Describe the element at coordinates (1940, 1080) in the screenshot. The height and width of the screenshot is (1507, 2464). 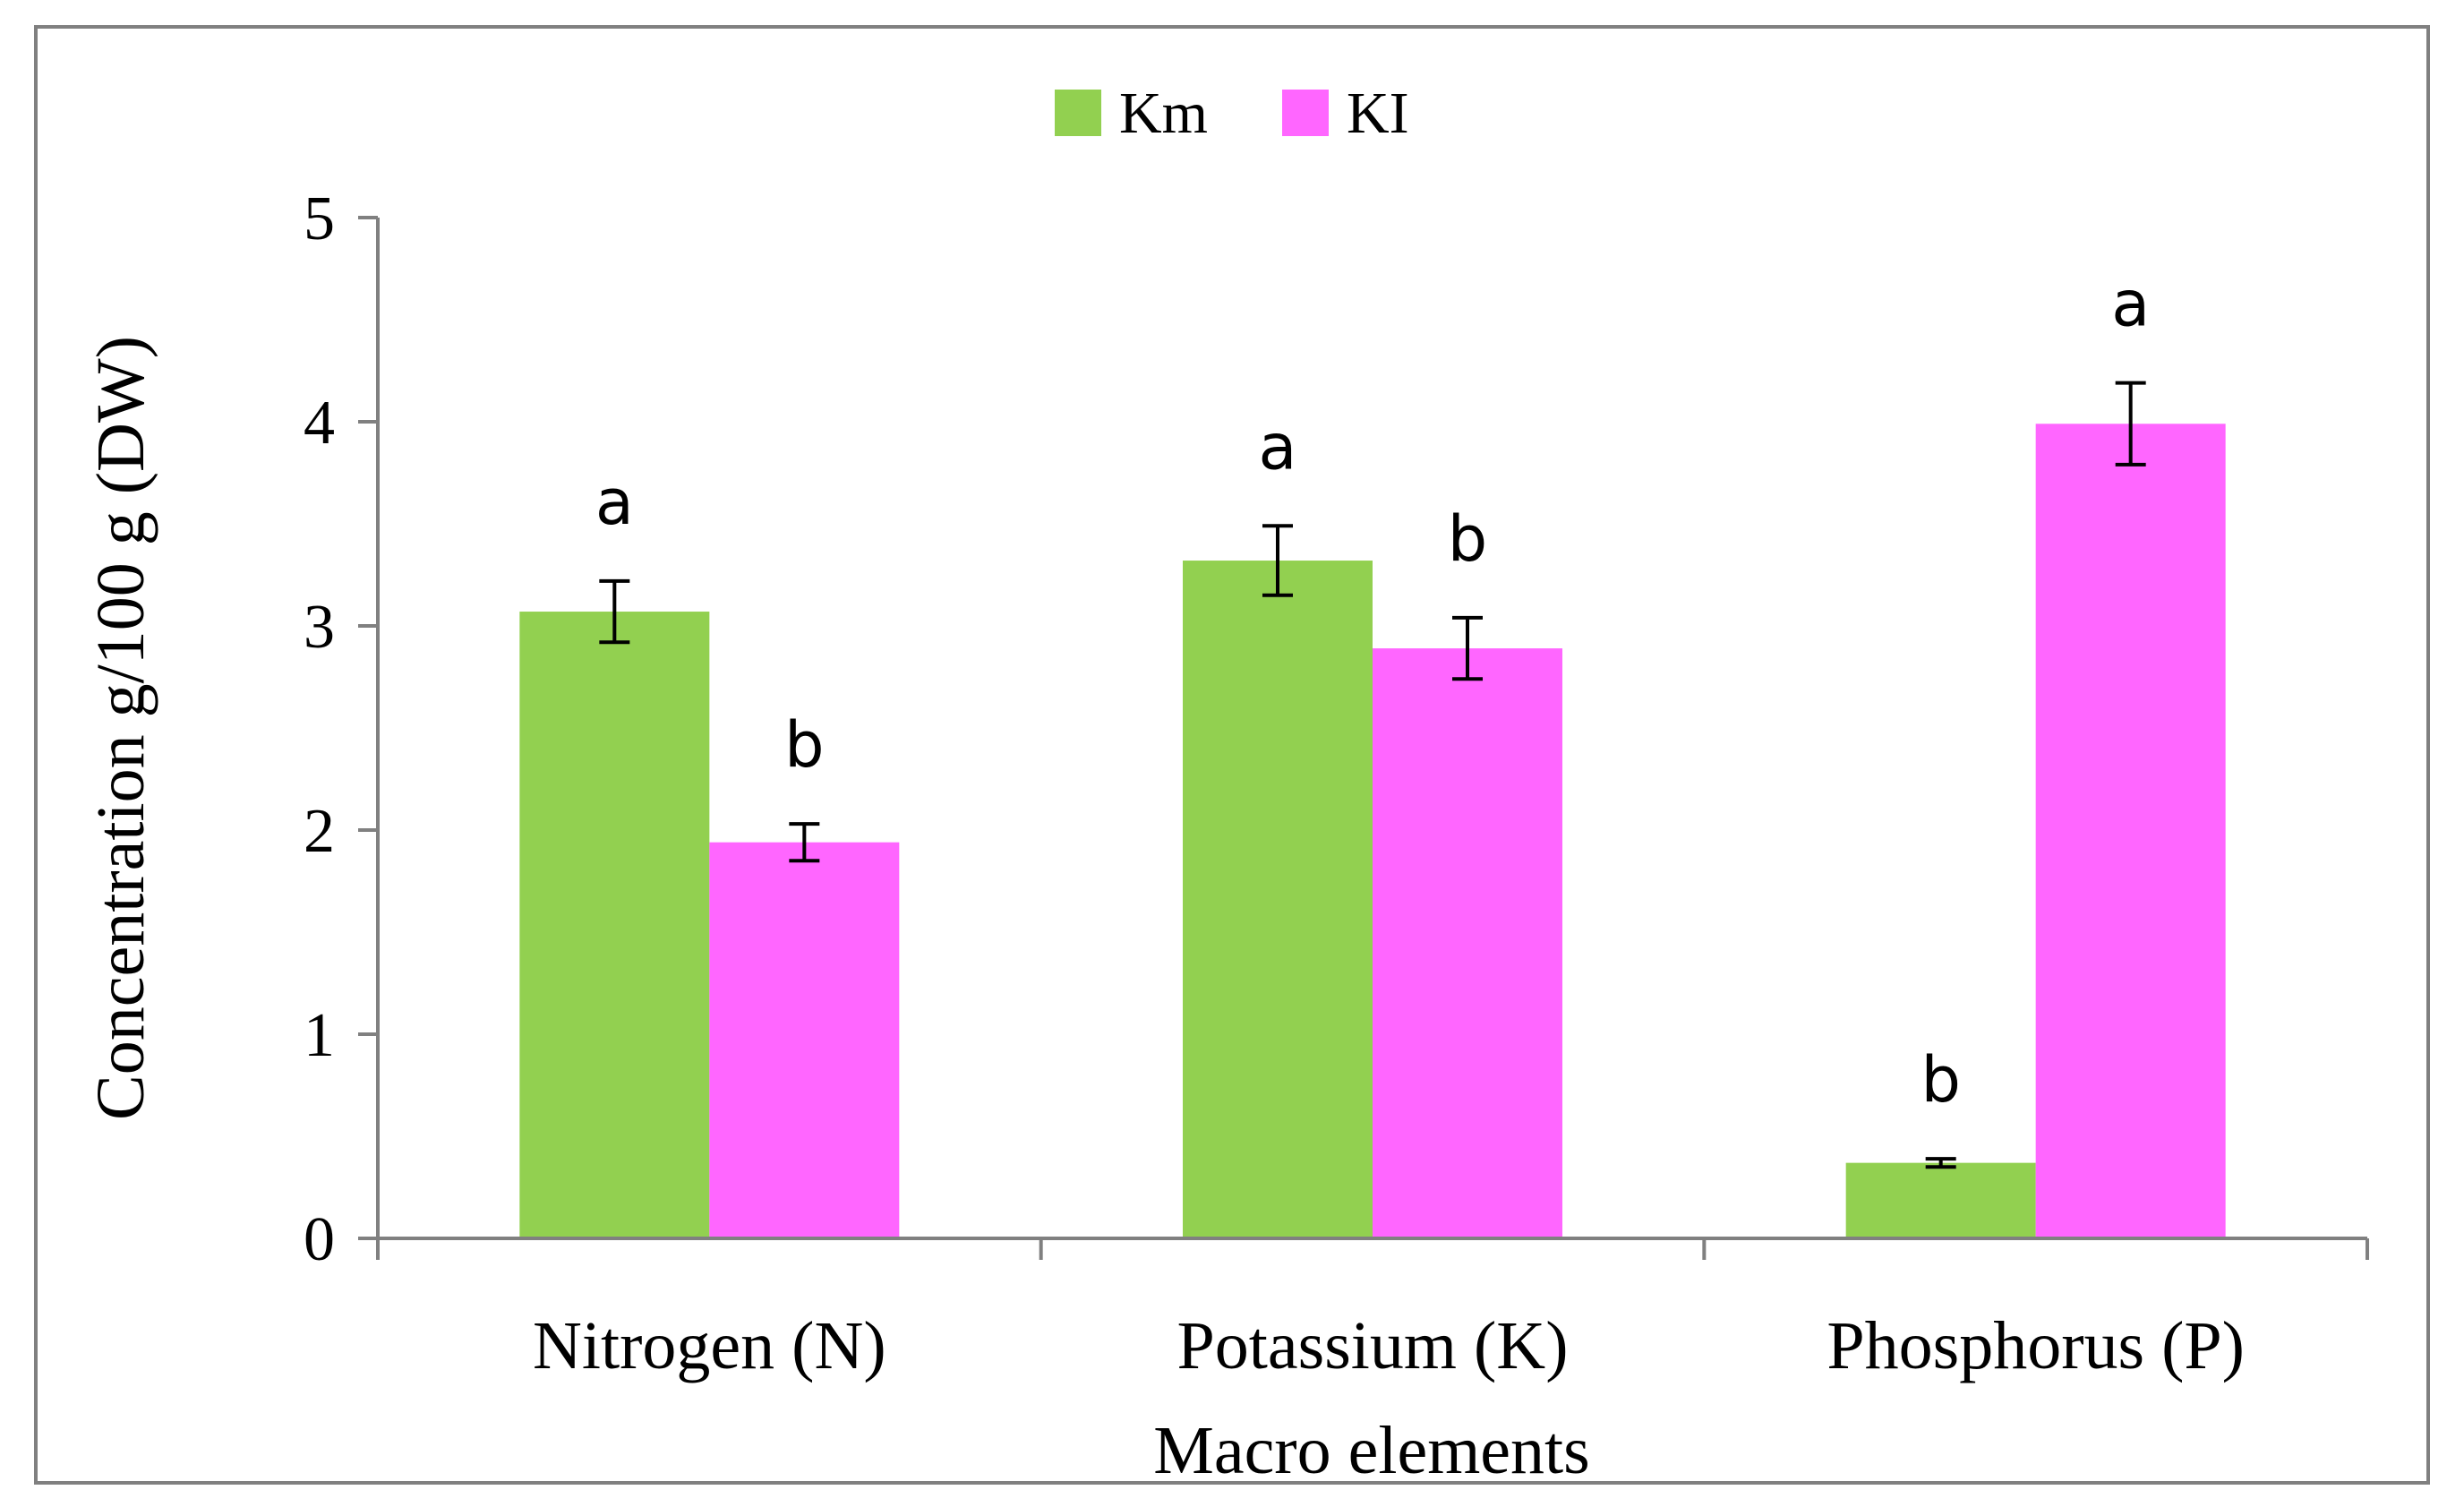
I see `significance-label-km-phosphorus-p: b` at that location.